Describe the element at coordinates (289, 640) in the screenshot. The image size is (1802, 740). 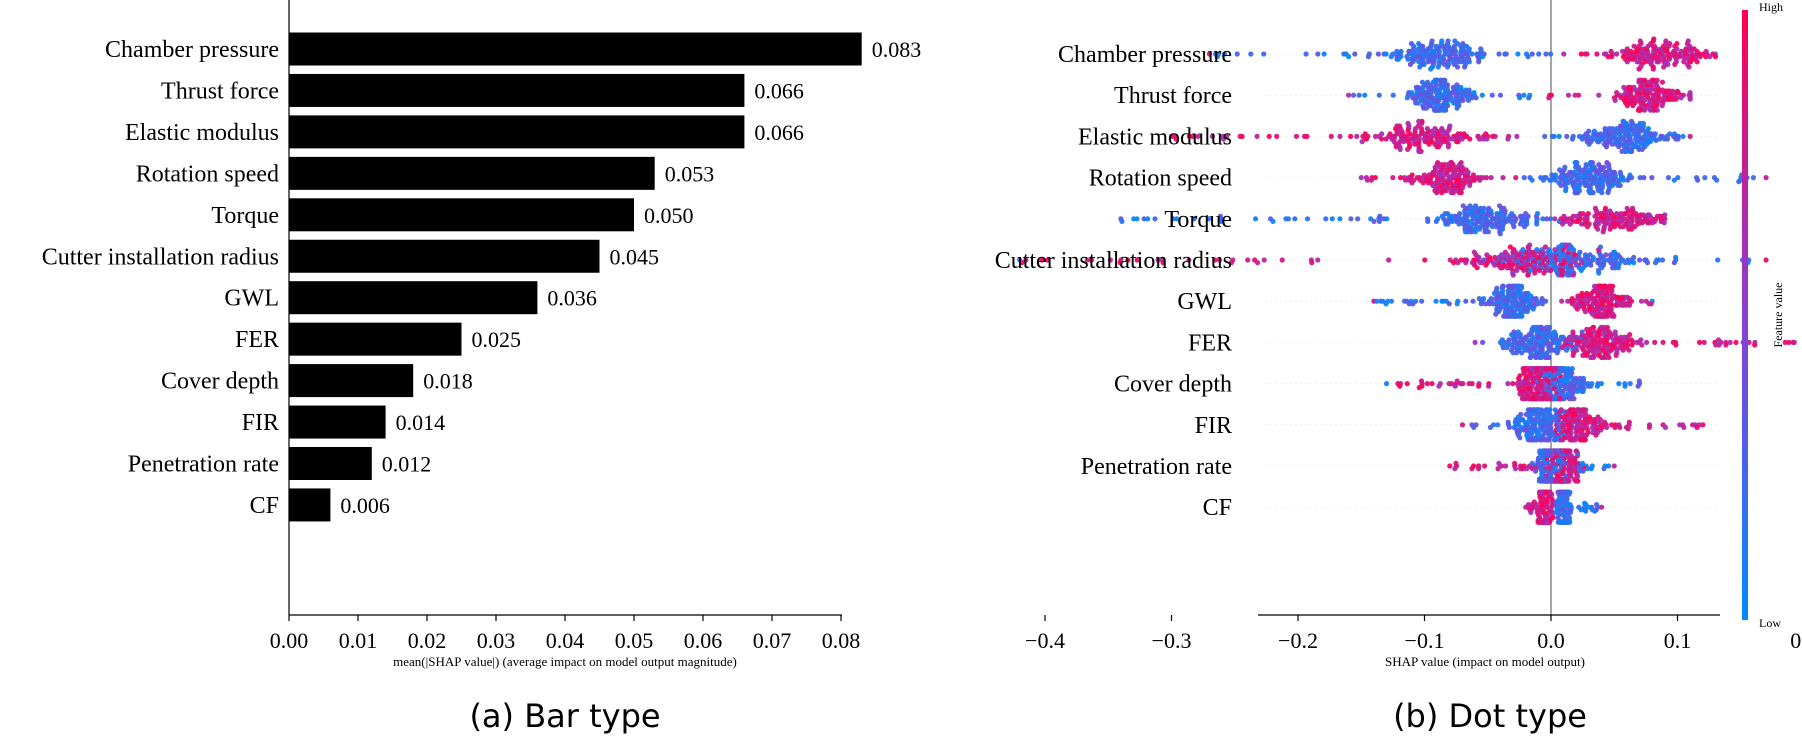
I see `x-tick-label: 0.00` at that location.